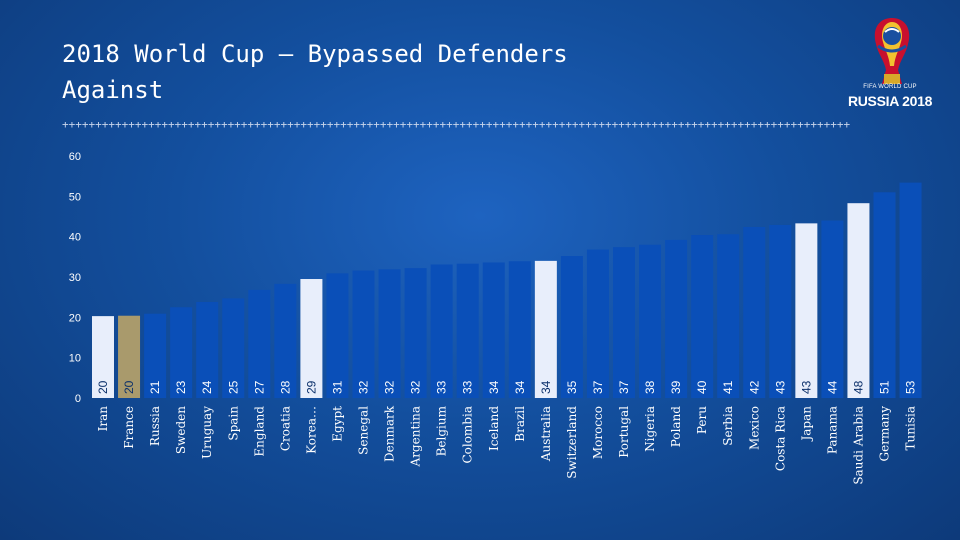  What do you see at coordinates (259, 387) in the screenshot?
I see `data-label: 27` at bounding box center [259, 387].